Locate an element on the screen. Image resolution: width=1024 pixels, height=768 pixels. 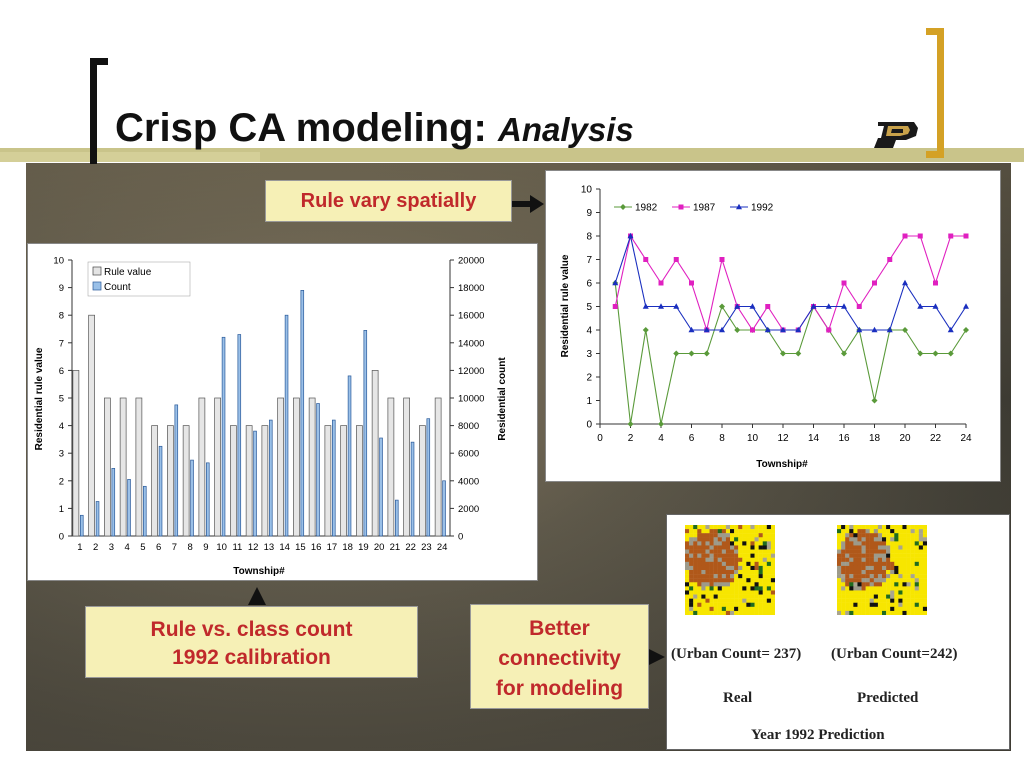
line-xlabel: Township# is located at coordinates (782, 464).